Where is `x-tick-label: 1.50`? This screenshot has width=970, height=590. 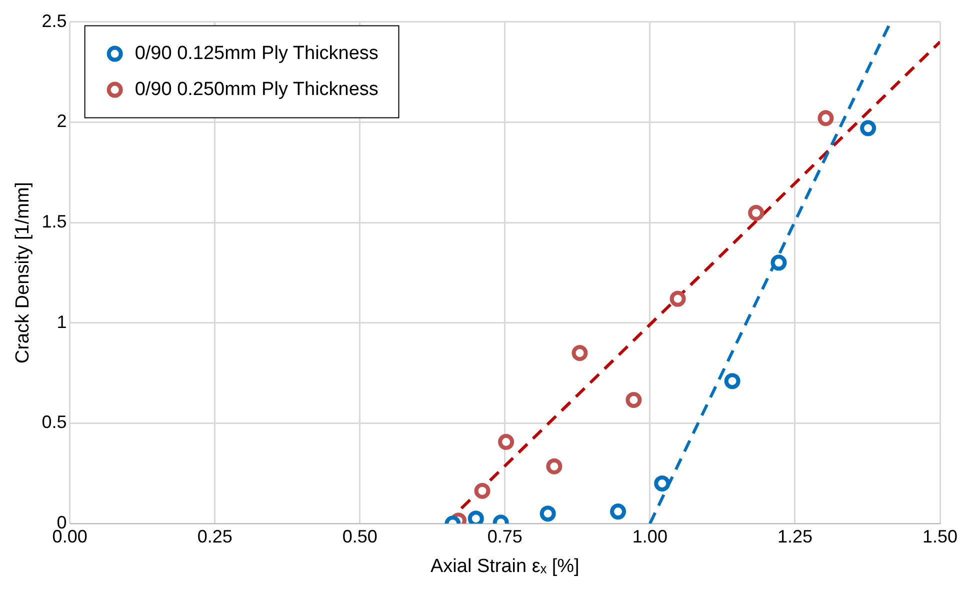
x-tick-label: 1.50 is located at coordinates (940, 536).